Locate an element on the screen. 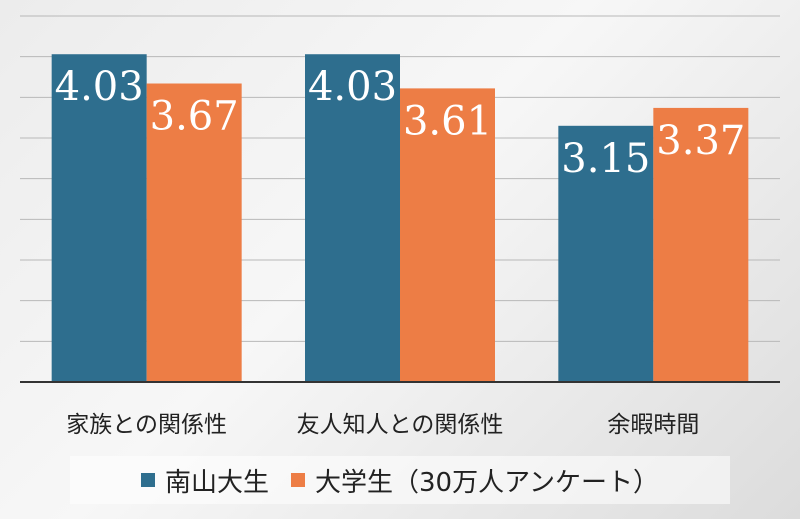  legend-item-nanzan: 南山大生 is located at coordinates (204, 480).